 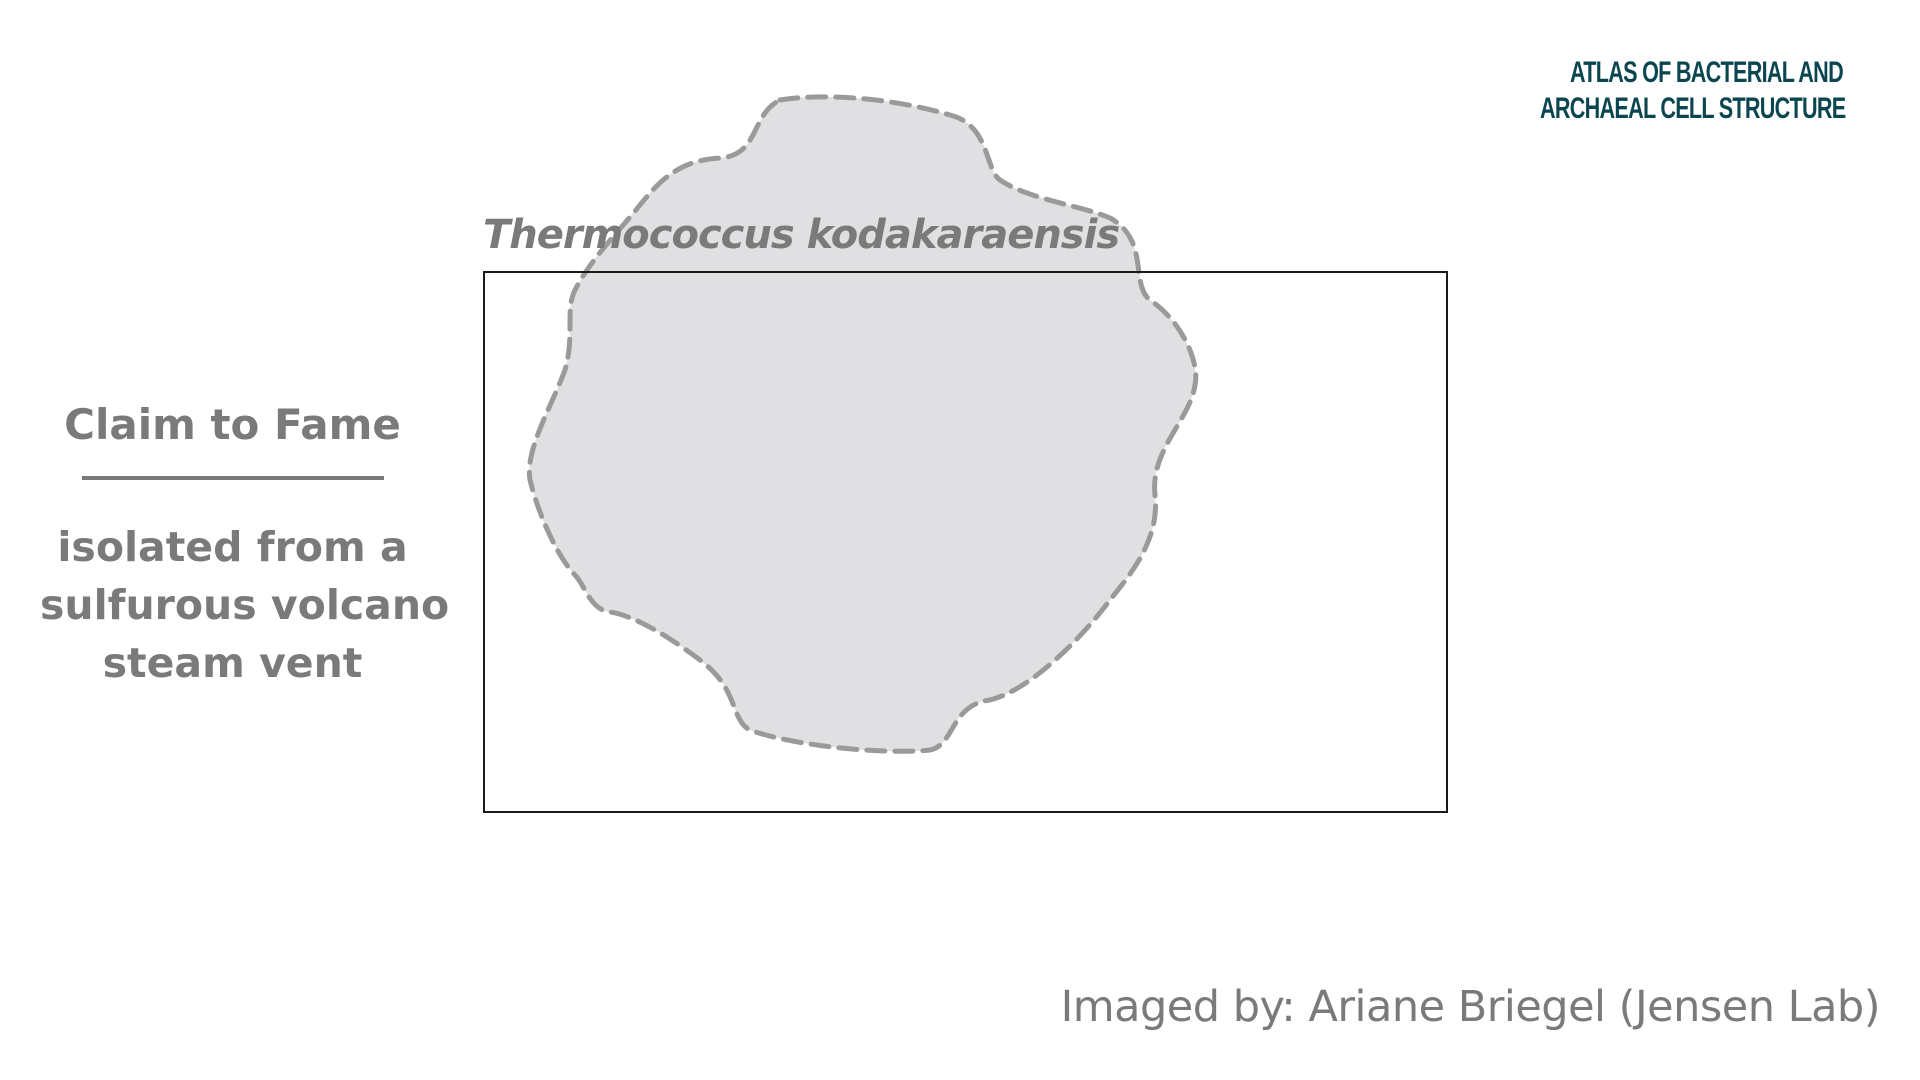 I want to click on claim-line-1: isolated from a, so click(x=232, y=547).